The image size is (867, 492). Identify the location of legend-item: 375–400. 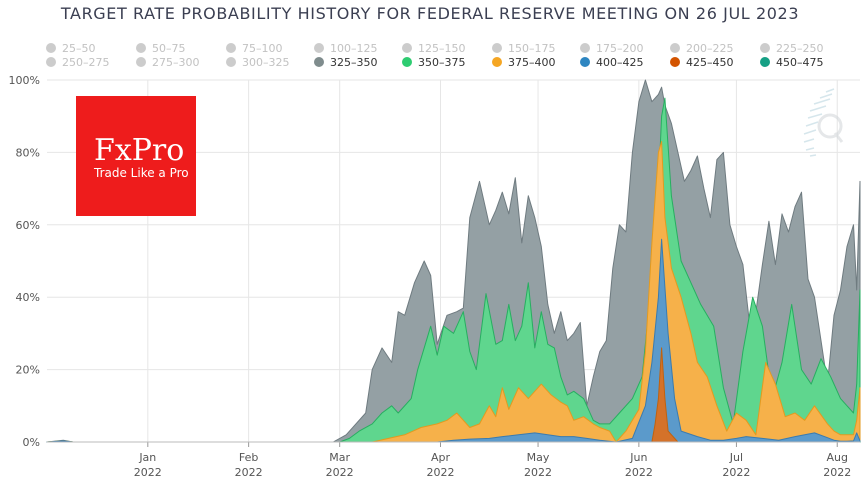
(524, 62).